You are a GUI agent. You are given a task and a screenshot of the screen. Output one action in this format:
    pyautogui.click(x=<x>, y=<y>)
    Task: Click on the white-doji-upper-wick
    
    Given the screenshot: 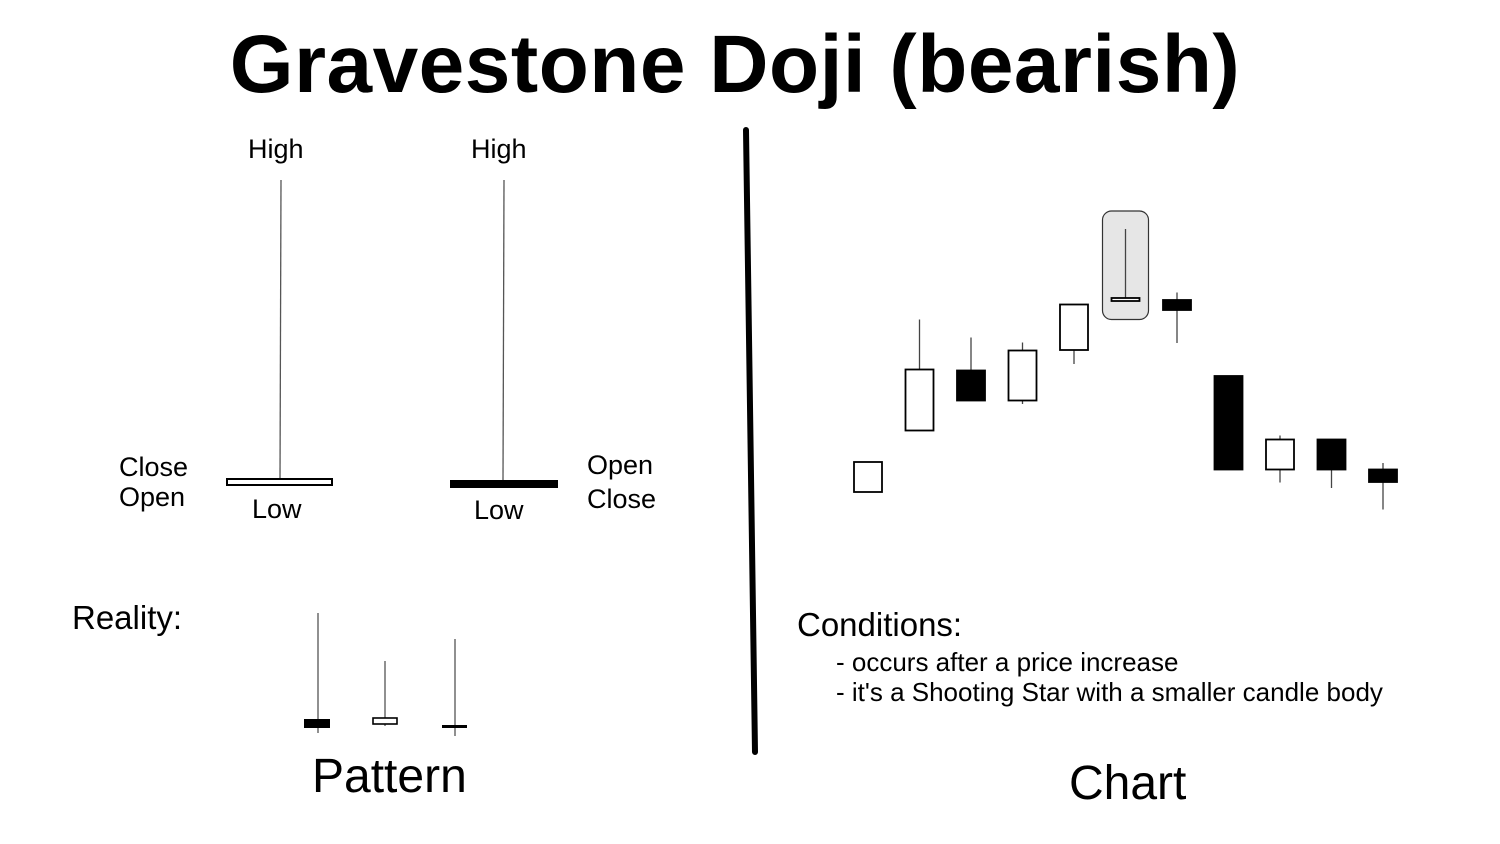 What is the action you would take?
    pyautogui.click(x=280, y=330)
    